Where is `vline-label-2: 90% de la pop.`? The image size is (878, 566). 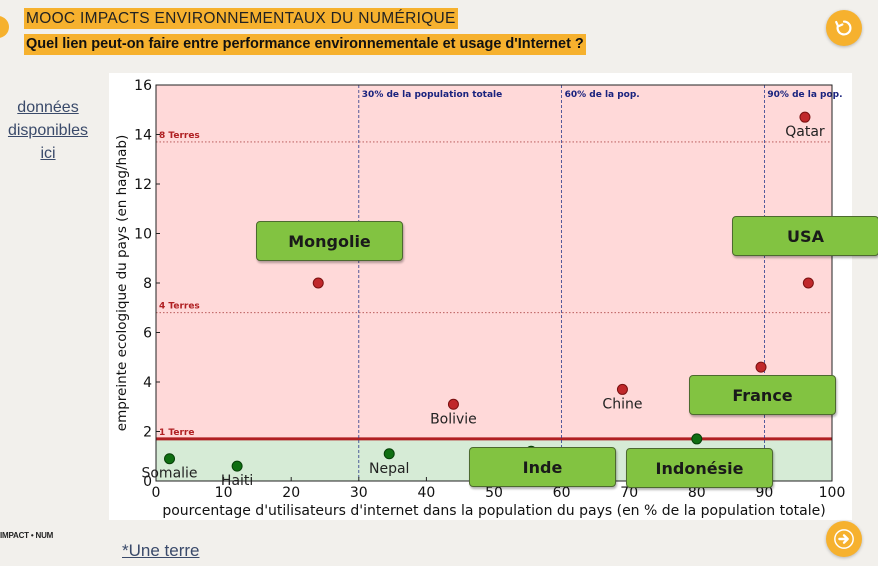
vline-label-2: 90% de la pop. is located at coordinates (804, 95).